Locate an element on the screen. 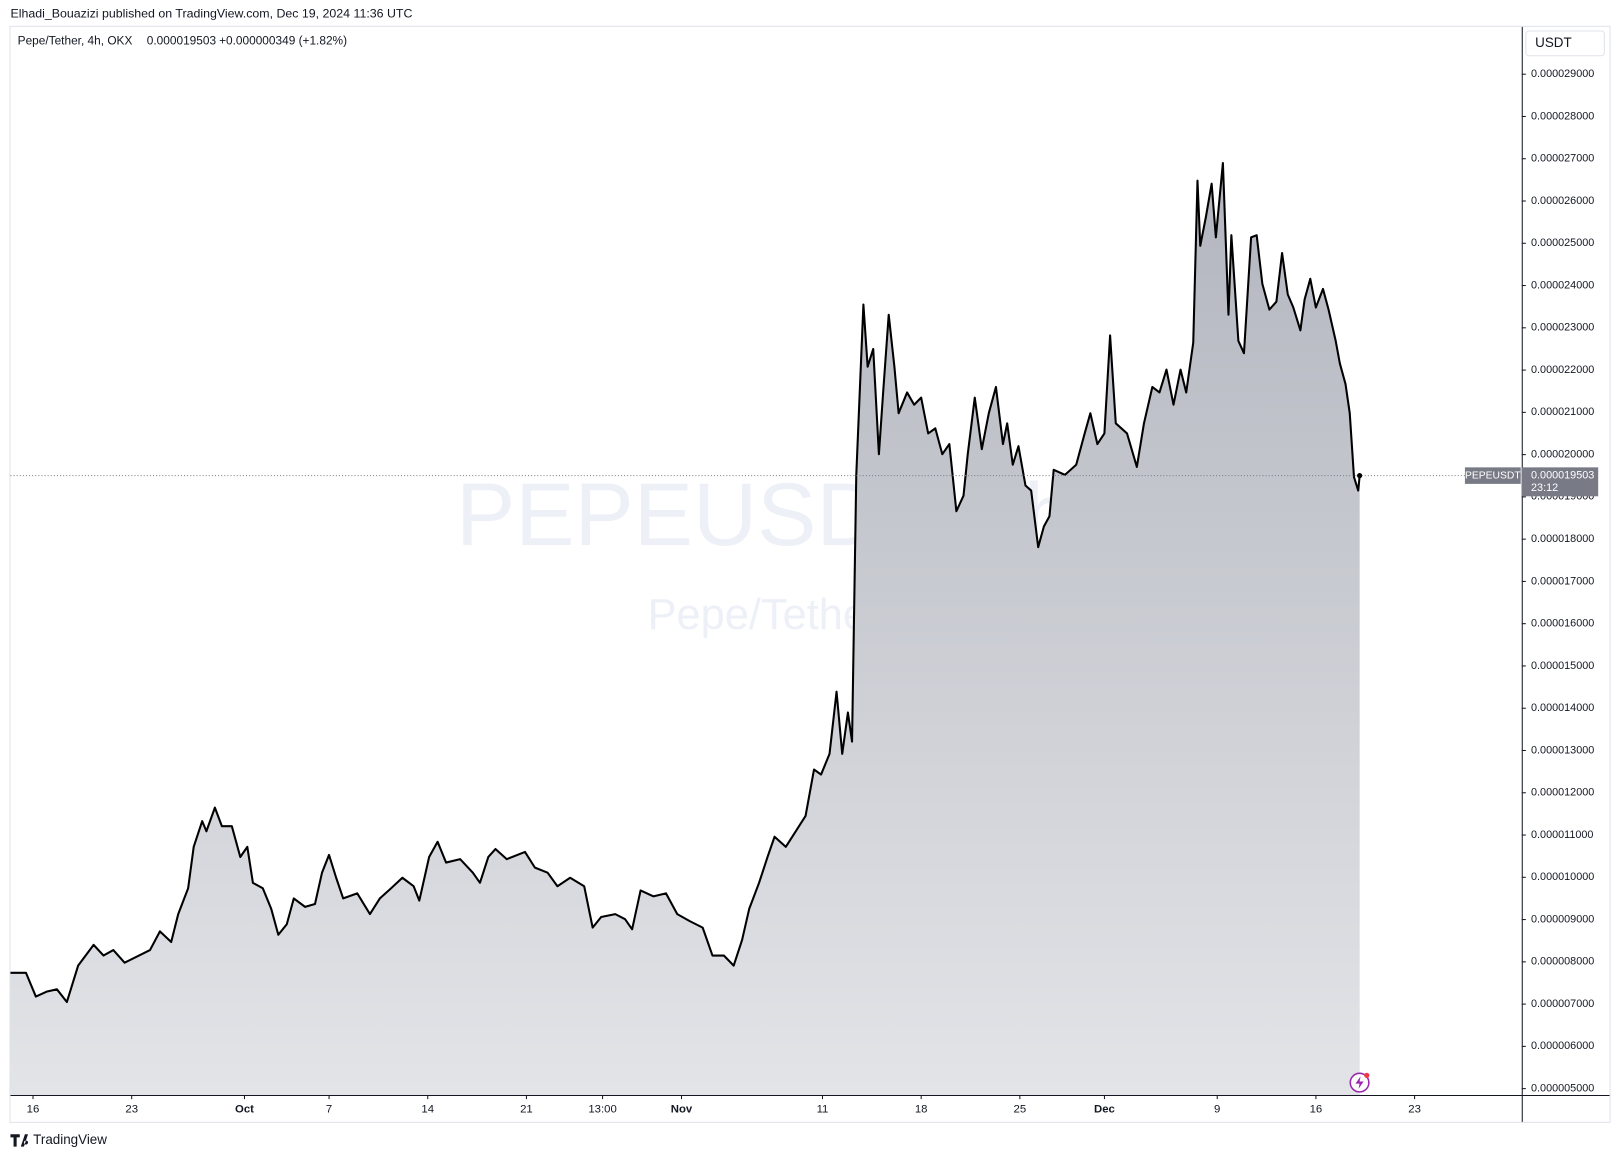  y-tick-label: 0.000029000 is located at coordinates (1562, 74).